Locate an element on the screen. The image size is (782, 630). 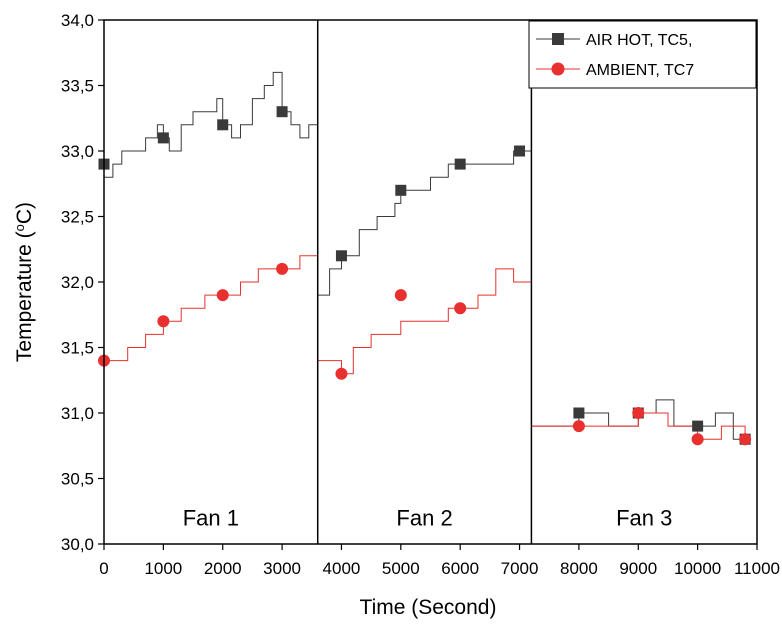
legend-marker-air-hot is located at coordinates (558, 39).